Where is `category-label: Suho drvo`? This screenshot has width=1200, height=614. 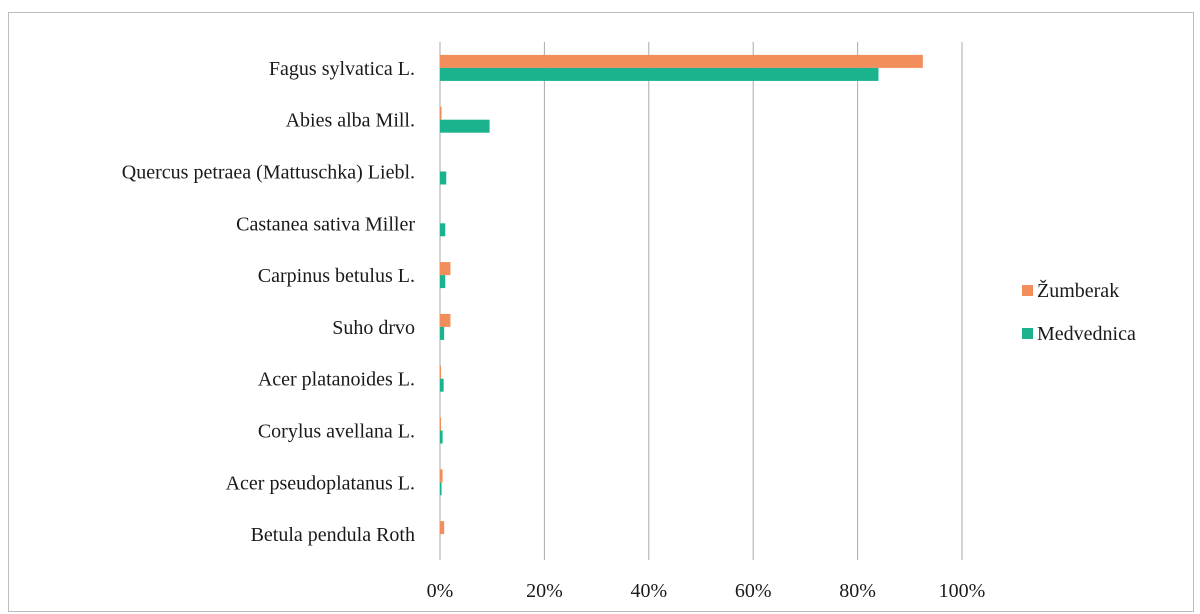
category-label: Suho drvo is located at coordinates (373, 328).